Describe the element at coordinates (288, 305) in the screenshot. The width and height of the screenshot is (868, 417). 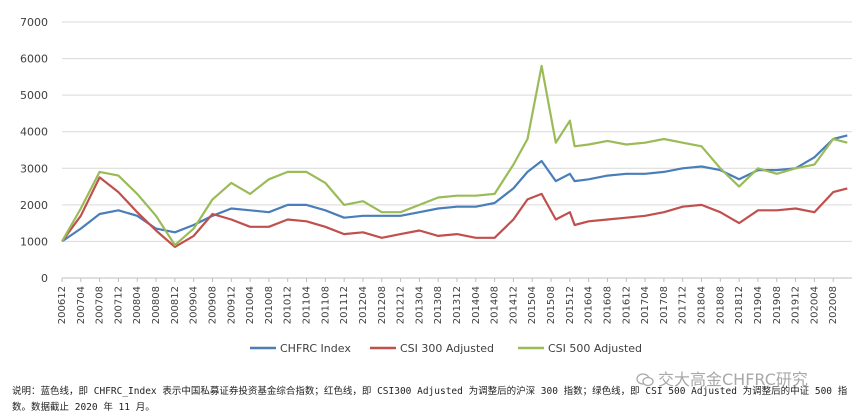
I see `x-tick-label: 201012` at that location.